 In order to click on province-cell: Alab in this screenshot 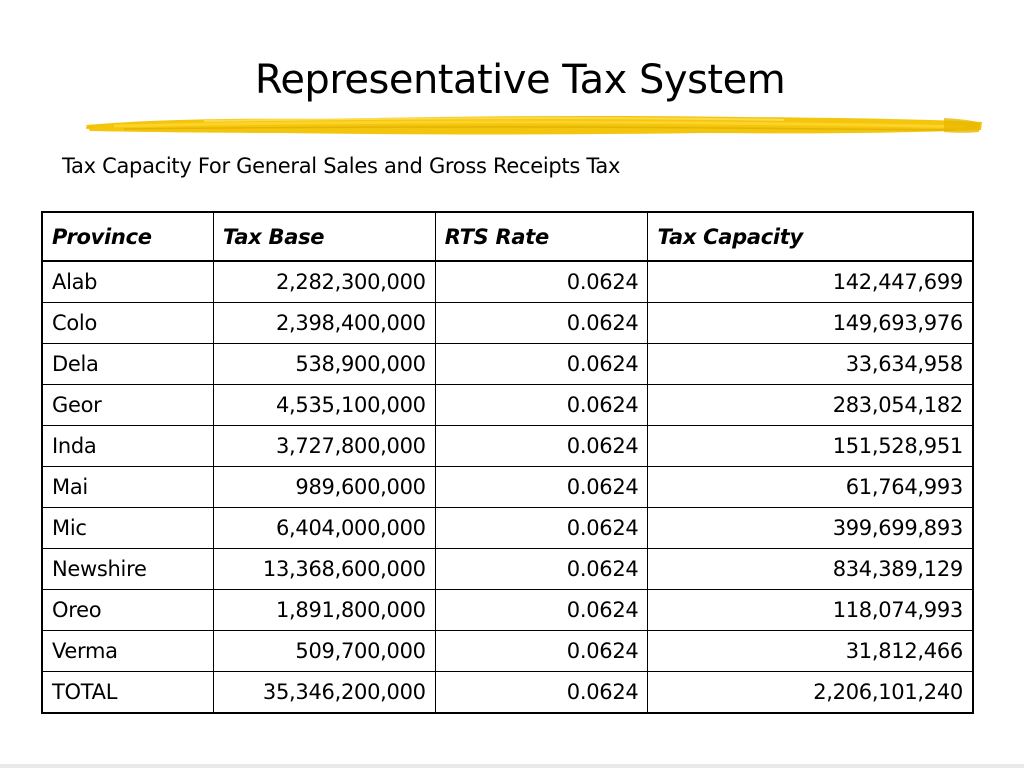, I will do `click(127, 281)`.